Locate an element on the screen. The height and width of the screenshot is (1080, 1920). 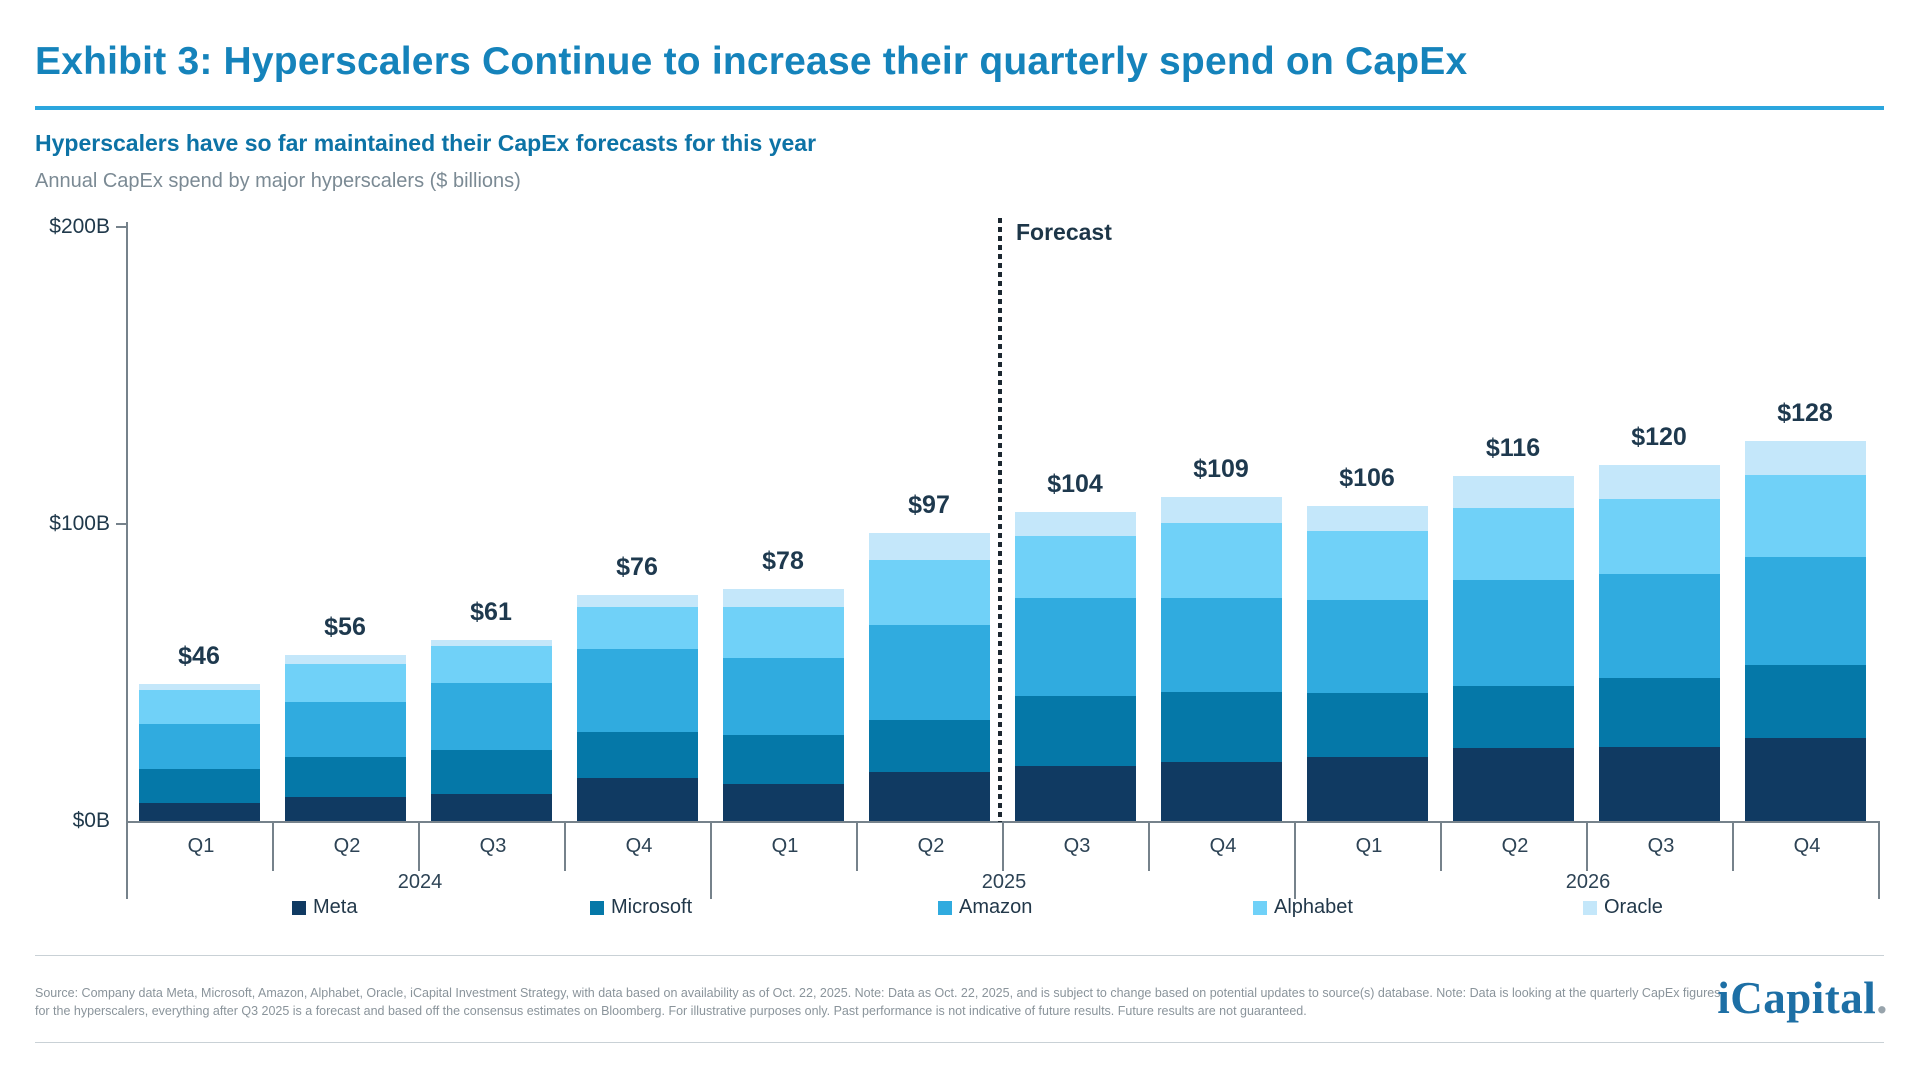
bar-total-label-q1-2024: $46 is located at coordinates (199, 656).